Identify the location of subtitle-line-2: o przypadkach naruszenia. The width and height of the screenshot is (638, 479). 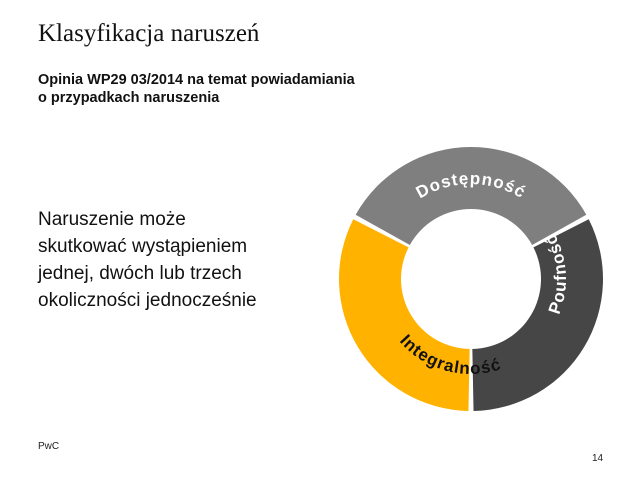
(129, 98).